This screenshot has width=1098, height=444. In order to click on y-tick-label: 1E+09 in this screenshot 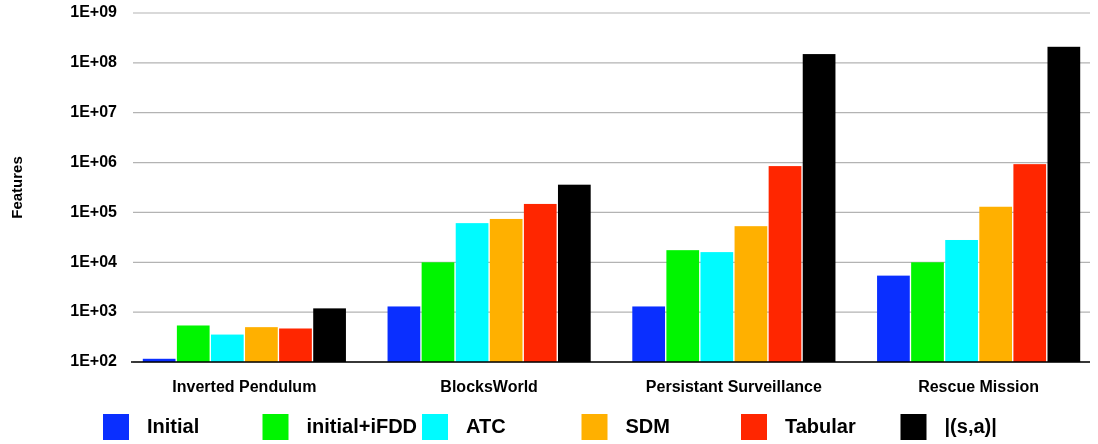, I will do `click(94, 12)`.